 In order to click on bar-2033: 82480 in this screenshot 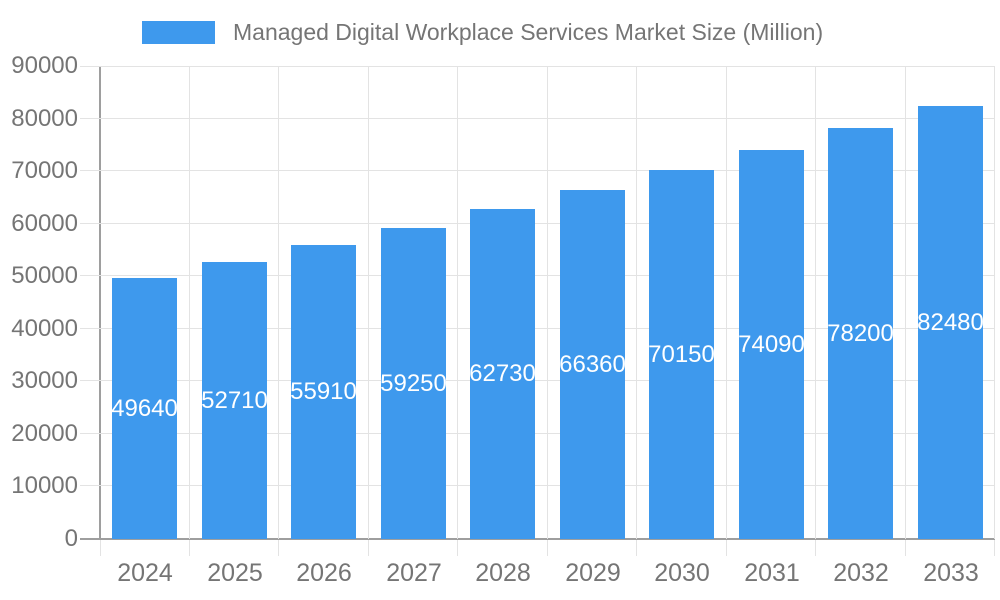, I will do `click(950, 322)`.